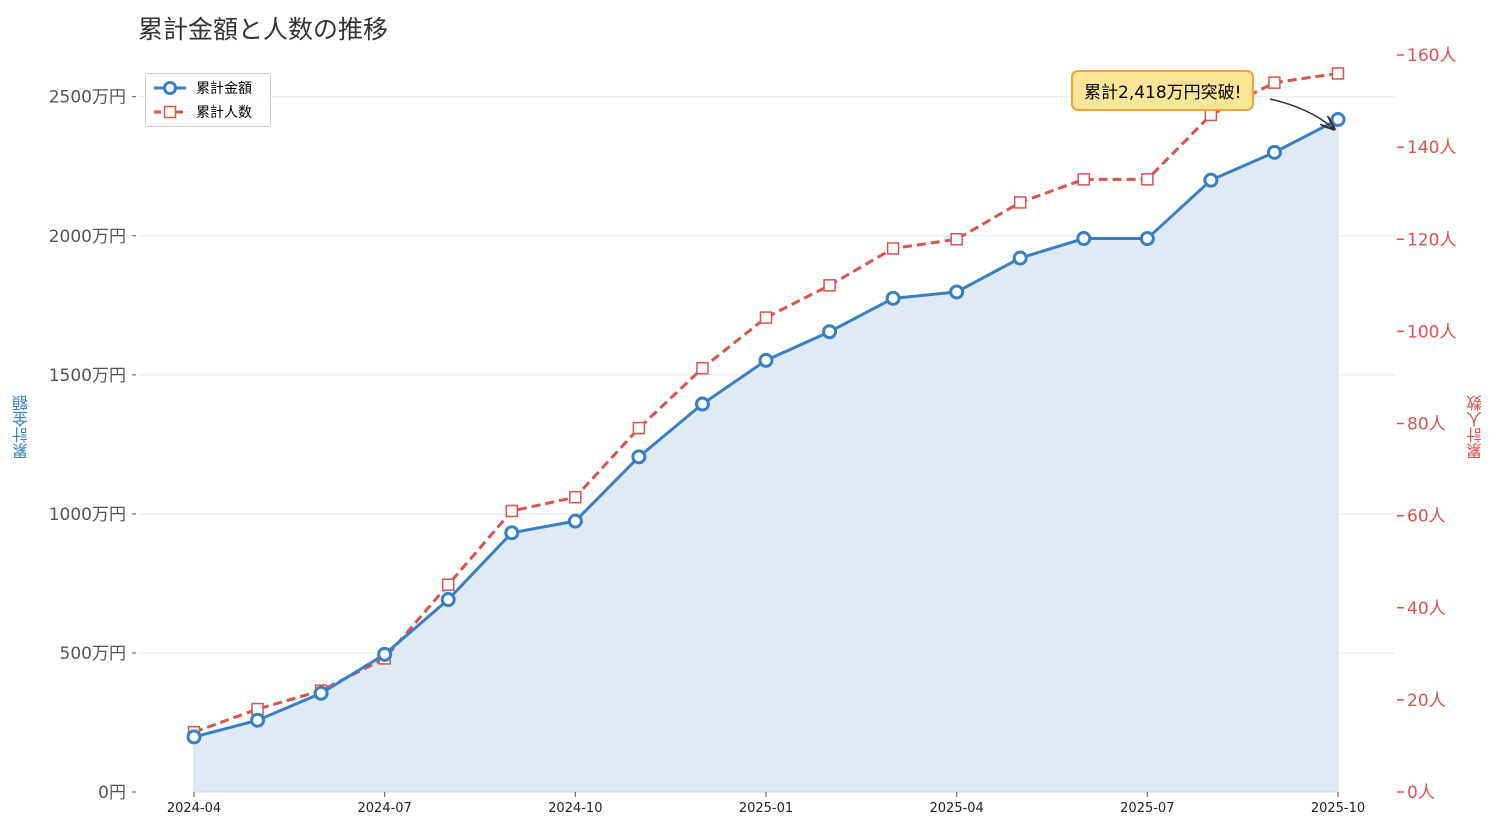  Describe the element at coordinates (575, 808) in the screenshot. I see `x-tick-label: 2024-10` at that location.